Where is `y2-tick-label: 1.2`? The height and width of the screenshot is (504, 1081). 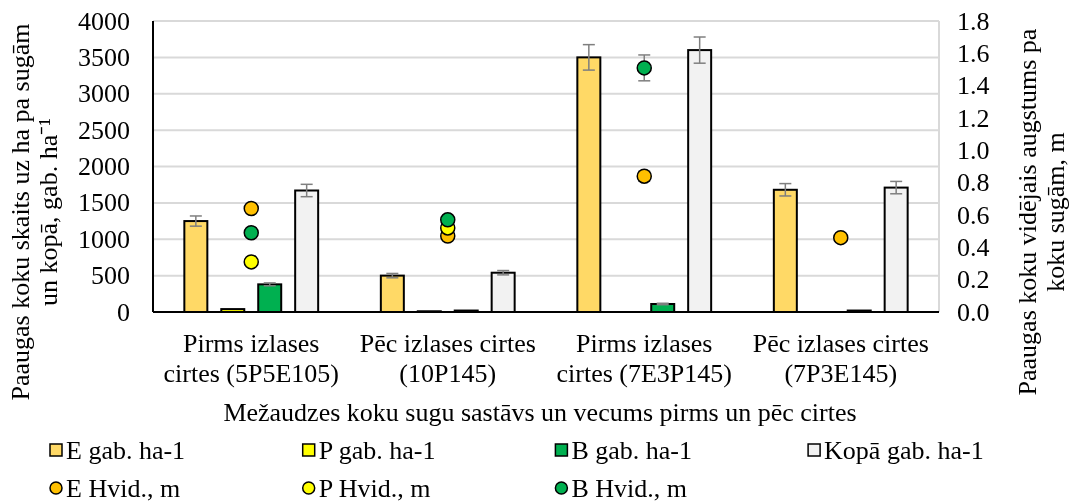 y2-tick-label: 1.2 is located at coordinates (973, 118).